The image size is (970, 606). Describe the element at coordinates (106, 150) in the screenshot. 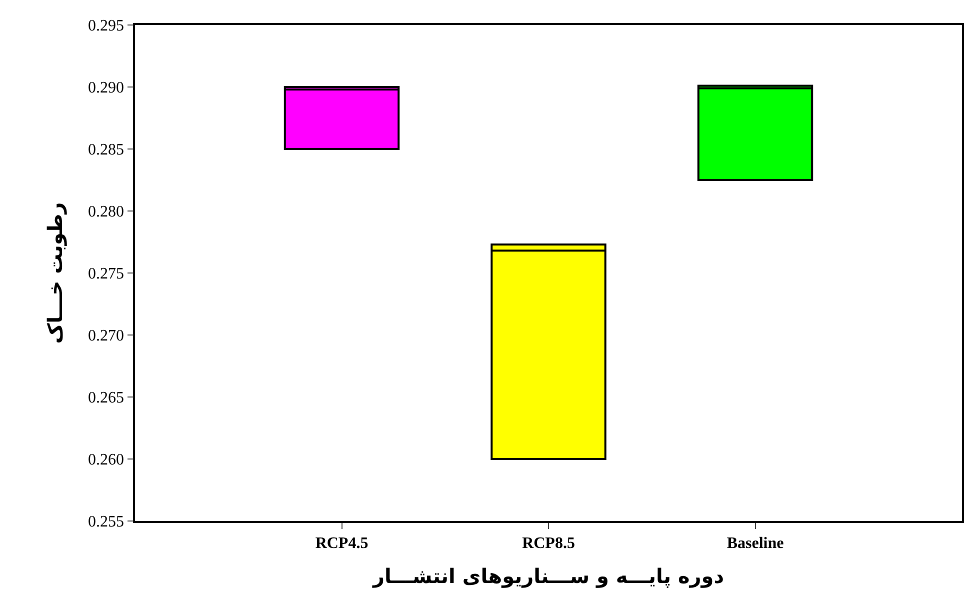

I see `y-tick-label: 0.285` at that location.